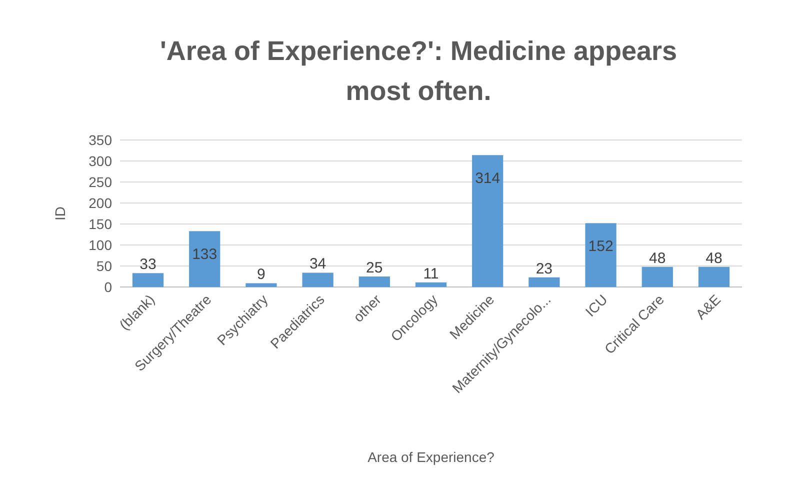 The height and width of the screenshot is (486, 807). I want to click on y-tick-label: 150, so click(100, 224).